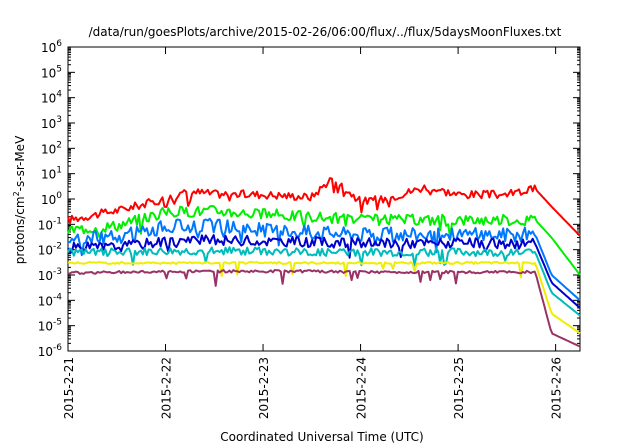 Image resolution: width=640 pixels, height=448 pixels. Describe the element at coordinates (59, 95) in the screenshot. I see `y-tick-exponent: 4` at that location.